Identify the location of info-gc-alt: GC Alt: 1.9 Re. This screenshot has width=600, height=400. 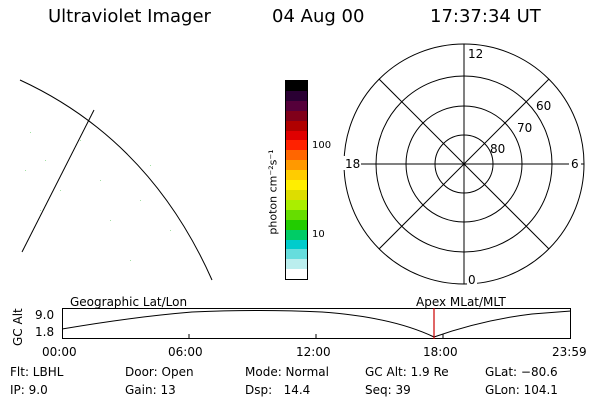
(407, 372).